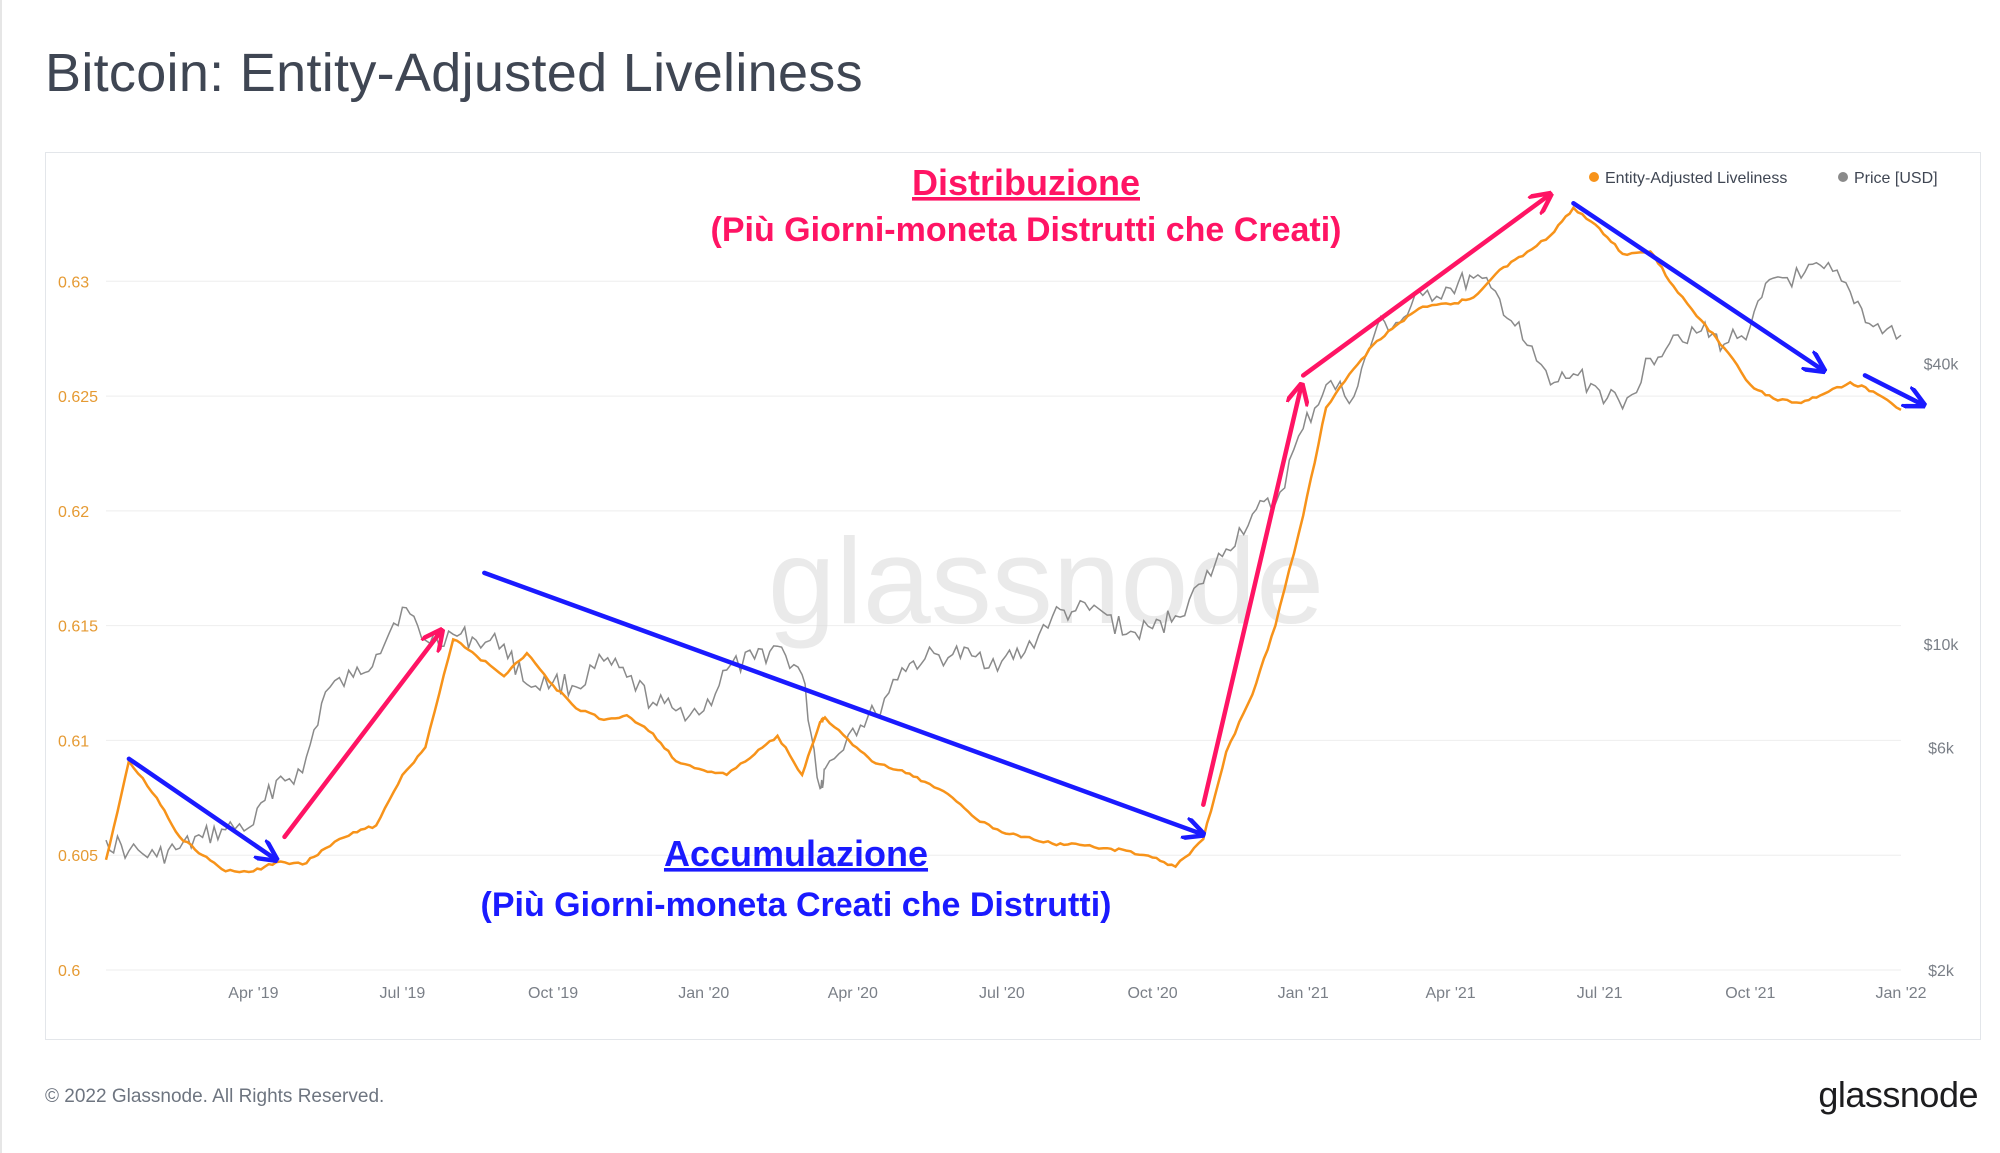  Describe the element at coordinates (1750, 993) in the screenshot. I see `x-axis-tick-label: Oct '21` at that location.